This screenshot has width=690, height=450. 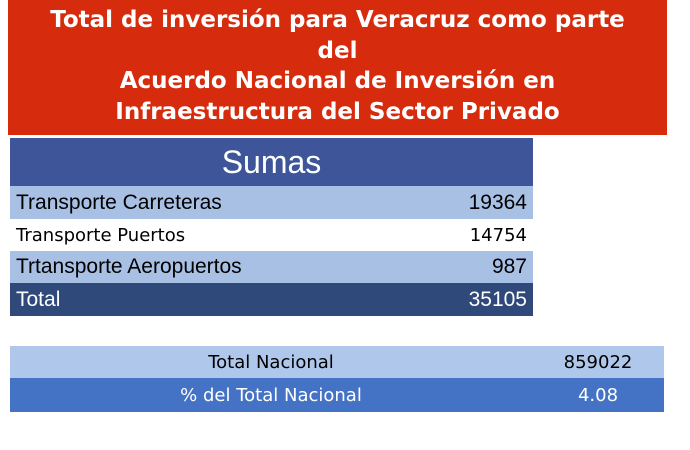 What do you see at coordinates (271, 395) in the screenshot?
I see `row-label: % del Total Nacional` at bounding box center [271, 395].